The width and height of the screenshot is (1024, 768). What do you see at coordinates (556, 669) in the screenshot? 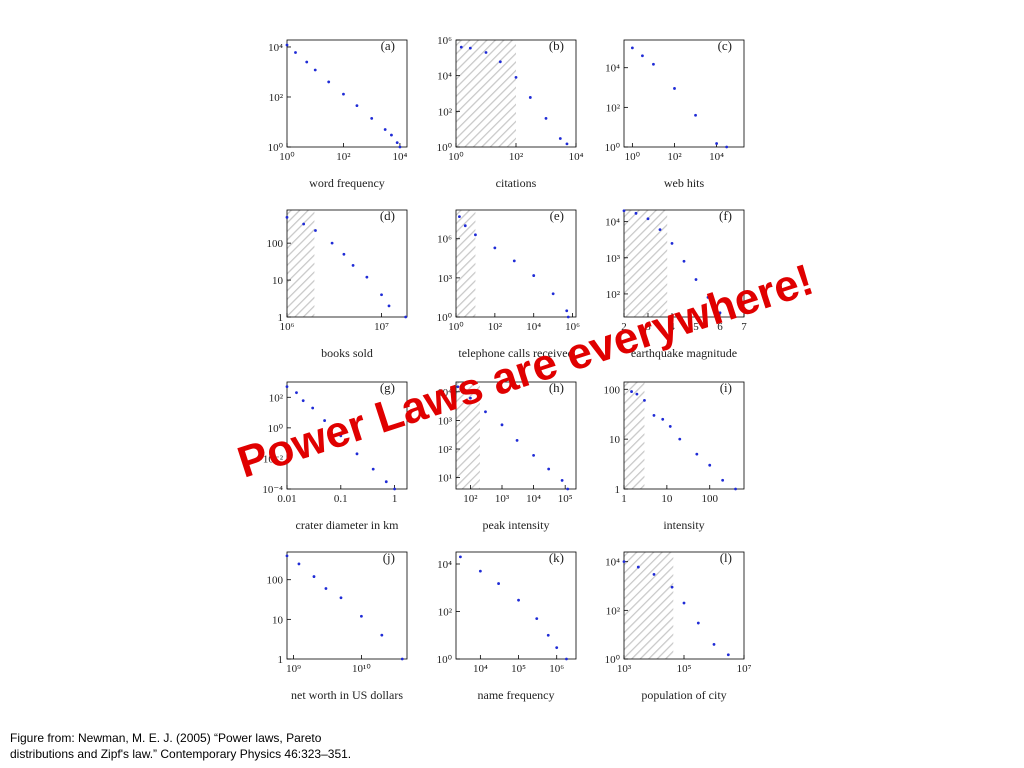
I see `x-tick-label: 10⁶` at bounding box center [556, 669].